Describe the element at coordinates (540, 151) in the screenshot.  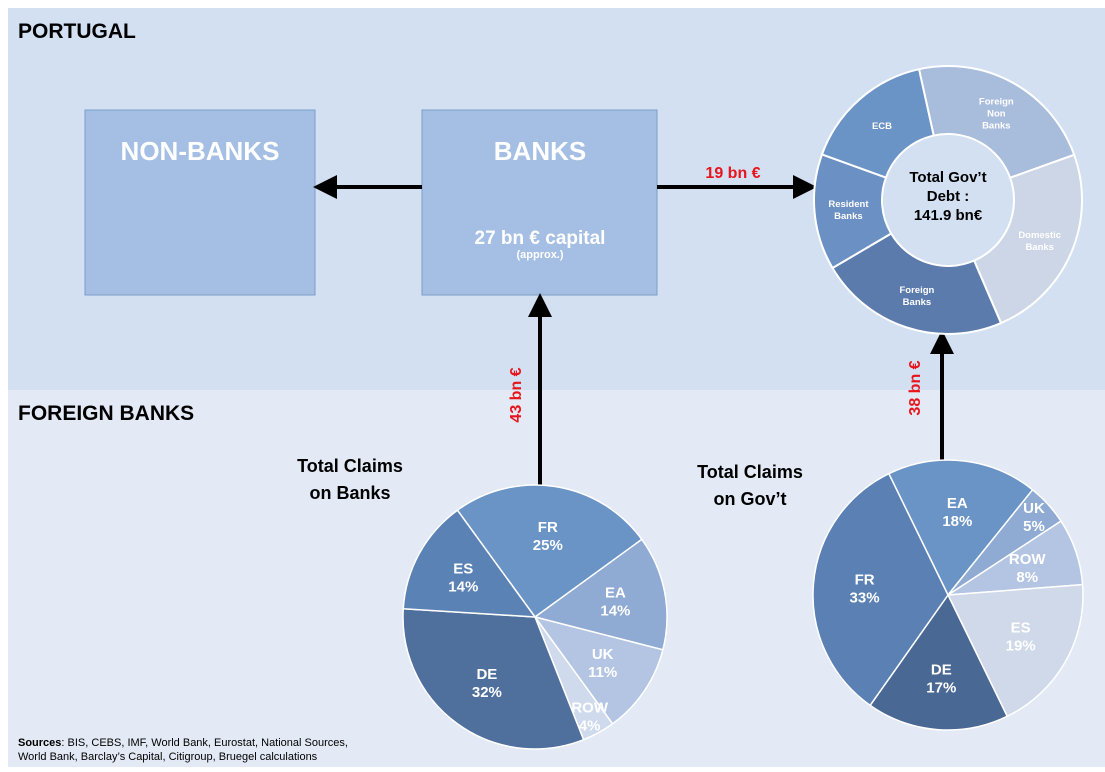
I see `node-label: BANKS` at that location.